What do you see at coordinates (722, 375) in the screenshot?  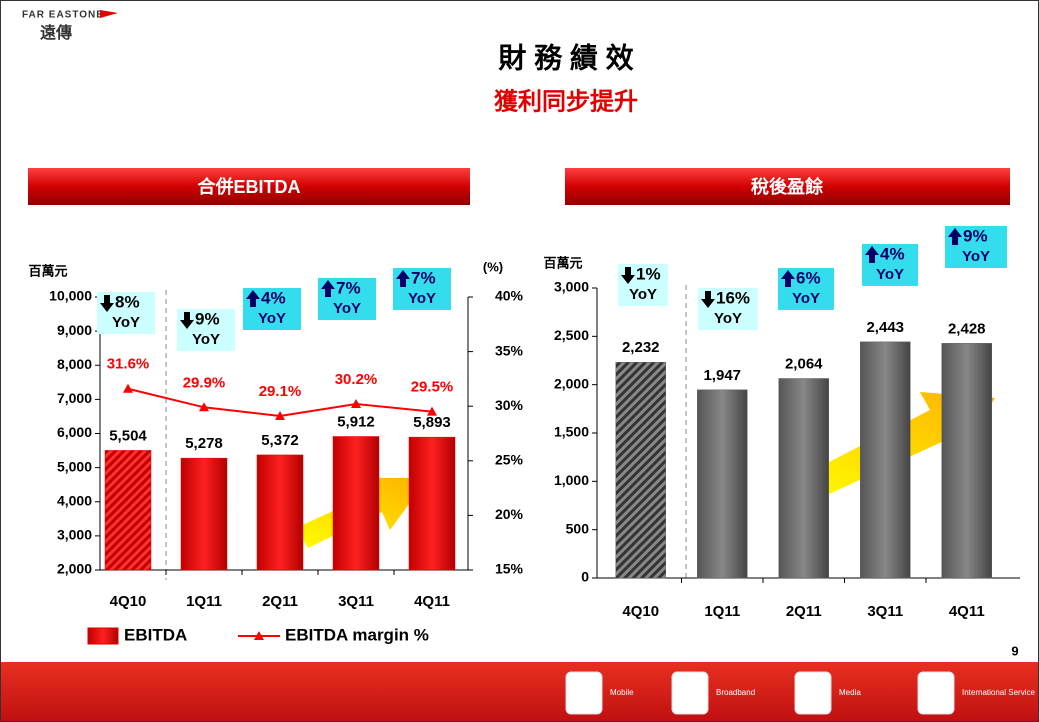 I see `bar-value-label: 1,947` at bounding box center [722, 375].